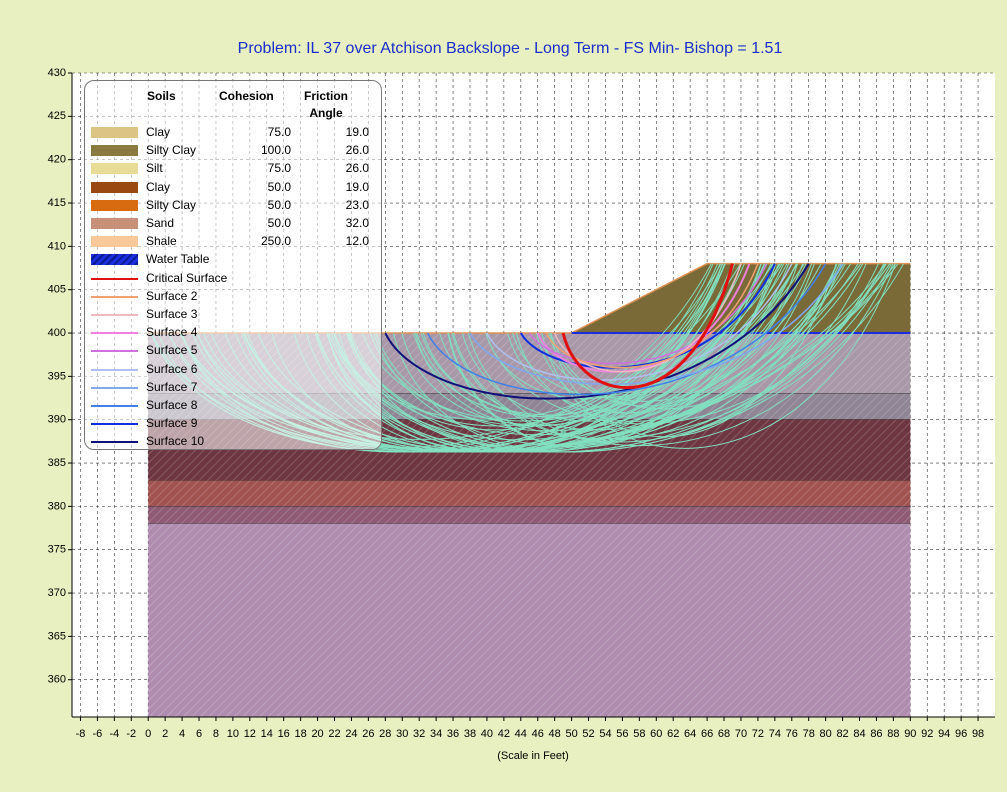  I want to click on x-tick-label: 90, so click(910, 734).